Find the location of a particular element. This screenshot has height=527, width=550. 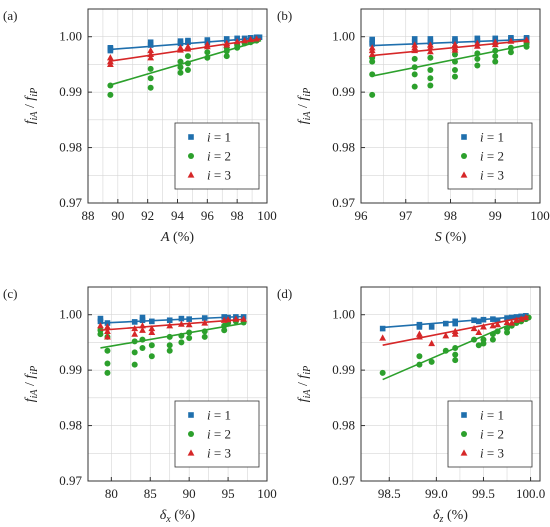

x-axis-label: S (%) is located at coordinates (451, 237).